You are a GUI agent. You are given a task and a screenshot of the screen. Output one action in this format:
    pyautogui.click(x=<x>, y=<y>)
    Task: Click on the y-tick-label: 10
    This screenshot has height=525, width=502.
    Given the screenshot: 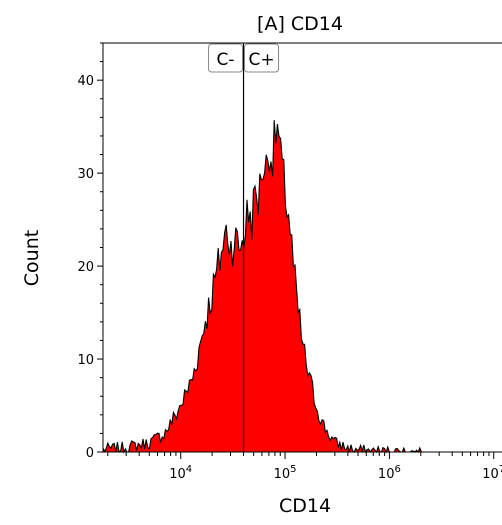 What is the action you would take?
    pyautogui.click(x=85, y=360)
    